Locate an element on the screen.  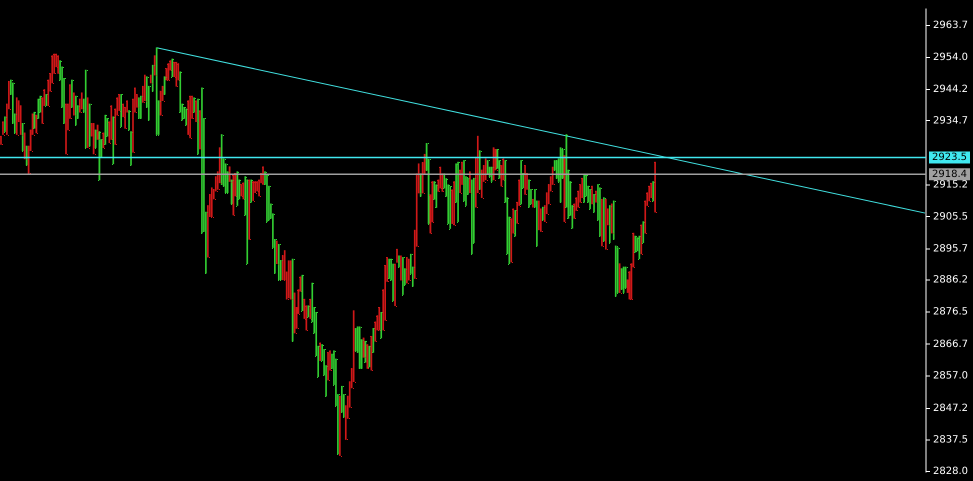
ref-line-label: 2918.4 is located at coordinates (950, 174).